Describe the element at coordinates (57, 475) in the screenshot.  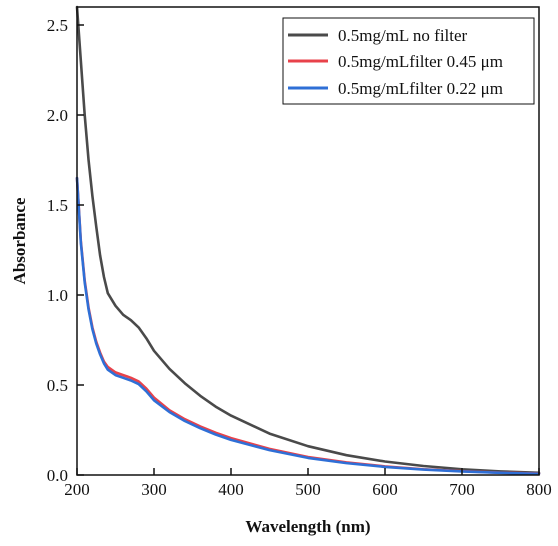
I see `y-tick-label-0: 0.0` at that location.